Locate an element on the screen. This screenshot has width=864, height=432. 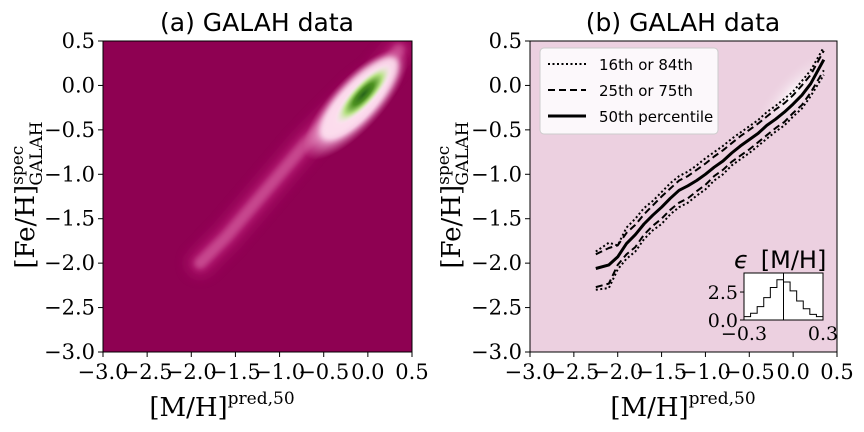
legend-box is located at coordinates (629, 91).